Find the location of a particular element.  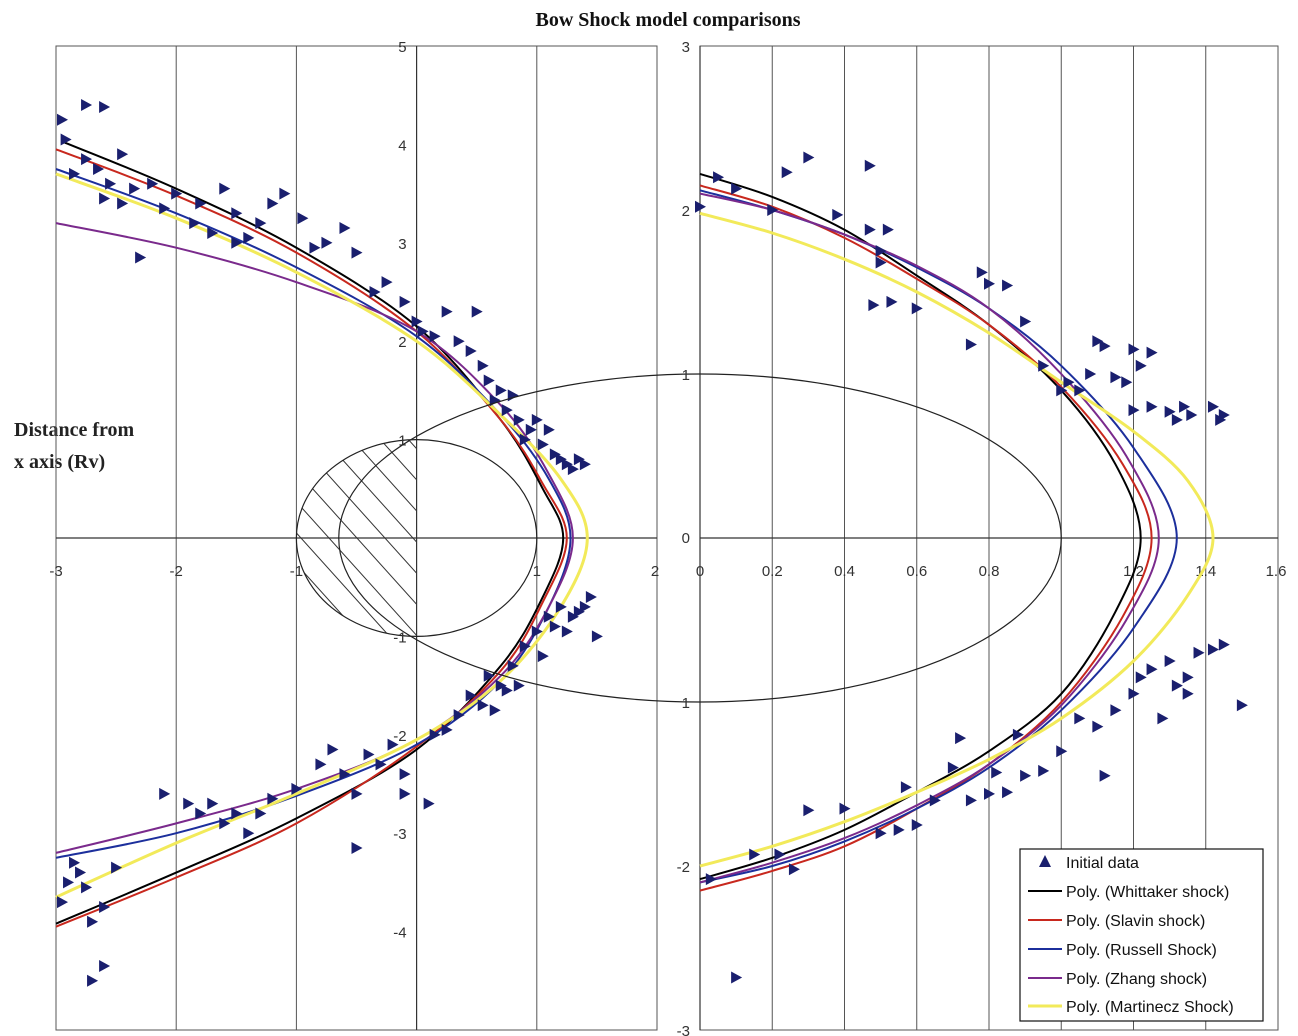

legend-label-martinecz: Poly. (Martinecz Shock) is located at coordinates (1150, 1007).